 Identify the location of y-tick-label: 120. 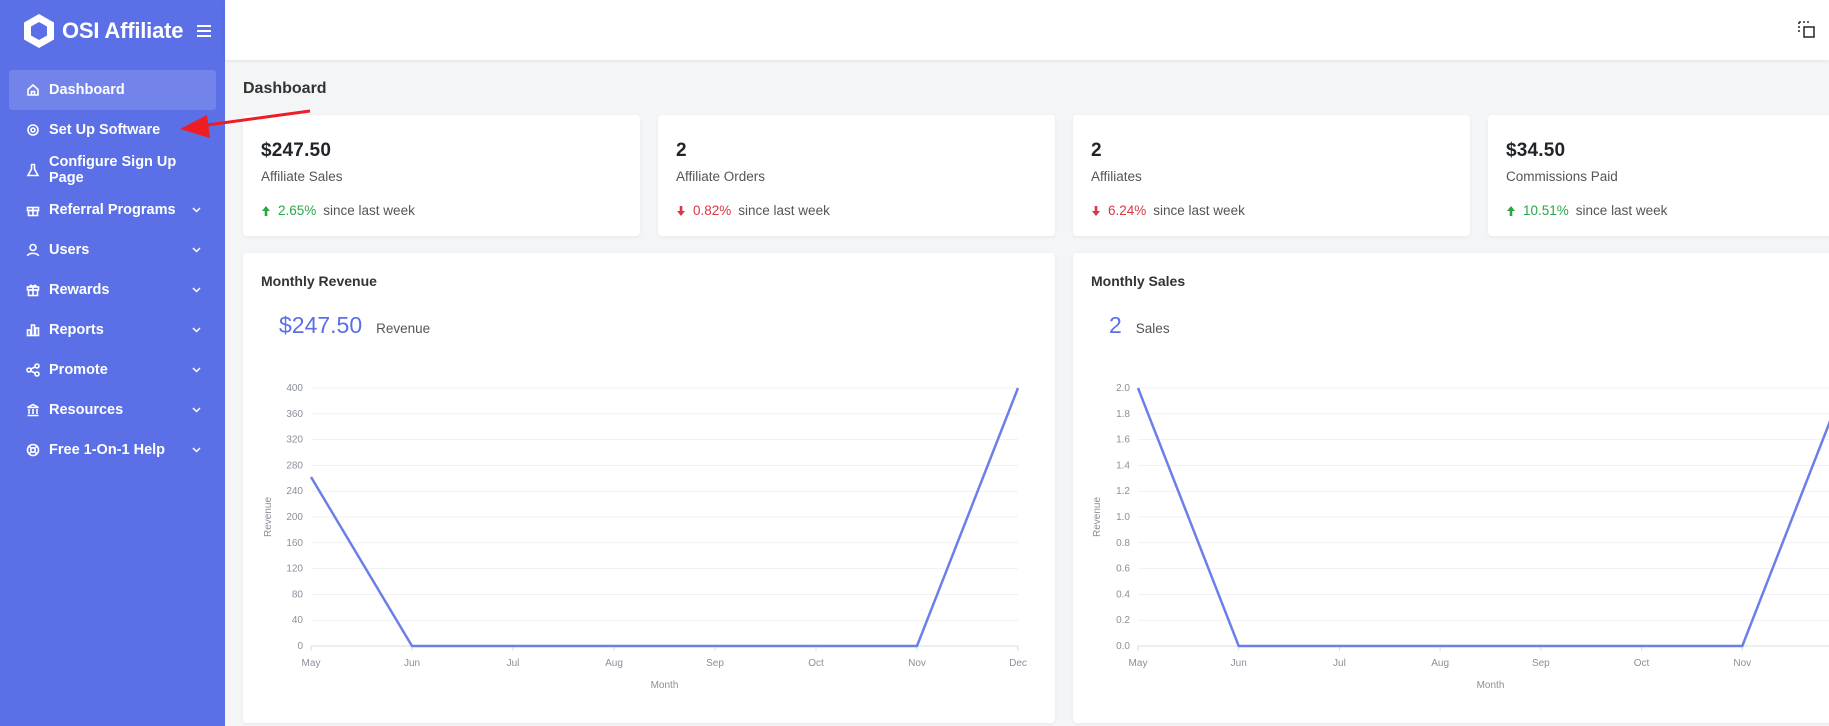
(294, 569).